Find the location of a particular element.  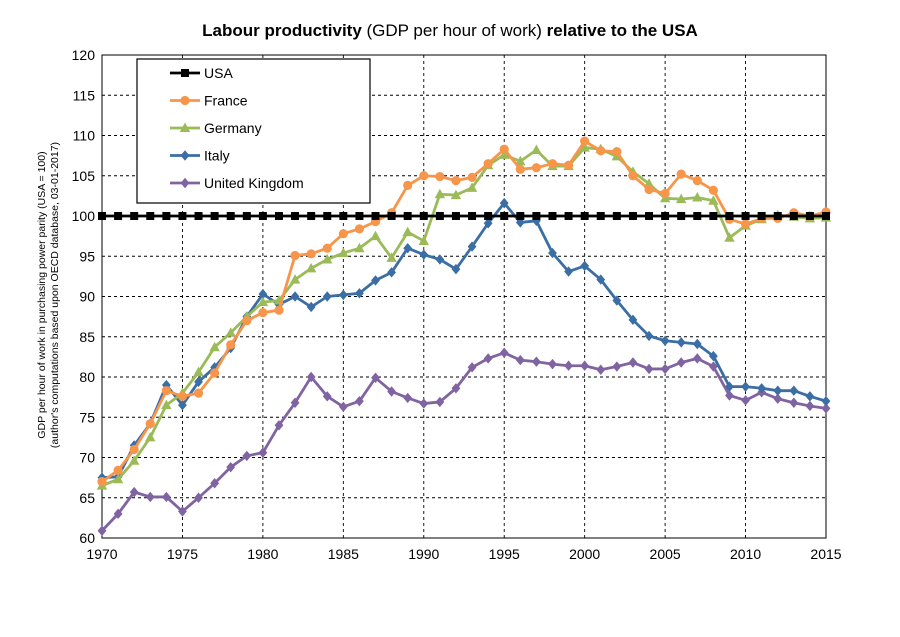

point-united-kingdom-1987 is located at coordinates (375, 378).